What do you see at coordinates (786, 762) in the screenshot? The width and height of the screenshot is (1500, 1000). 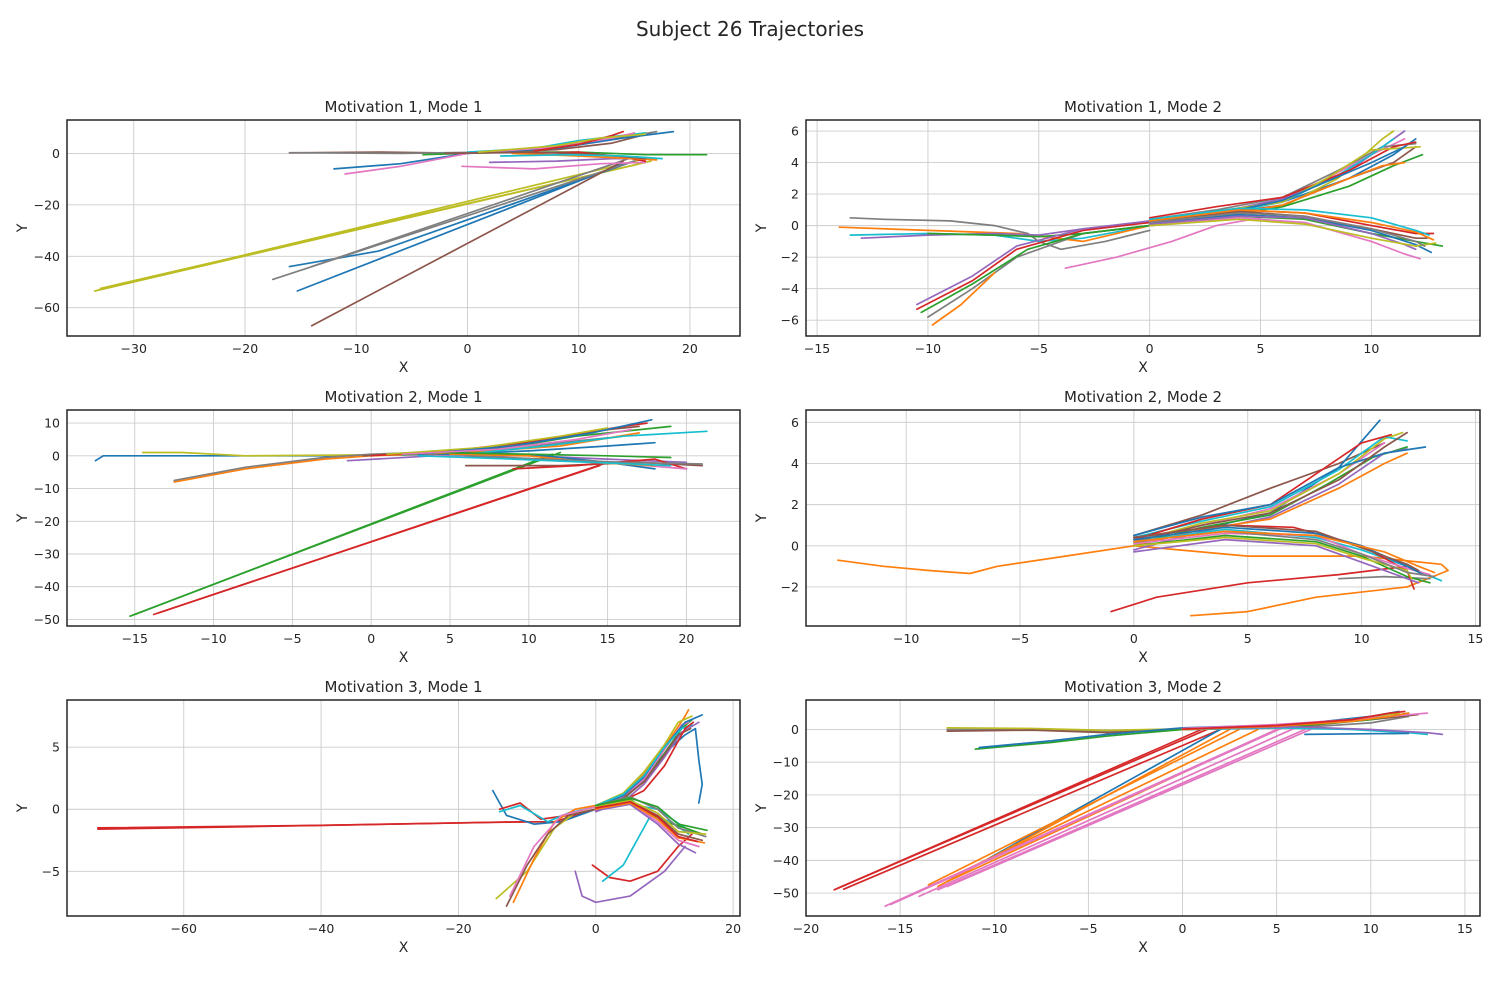 I see `y-tick-label: −10` at bounding box center [786, 762].